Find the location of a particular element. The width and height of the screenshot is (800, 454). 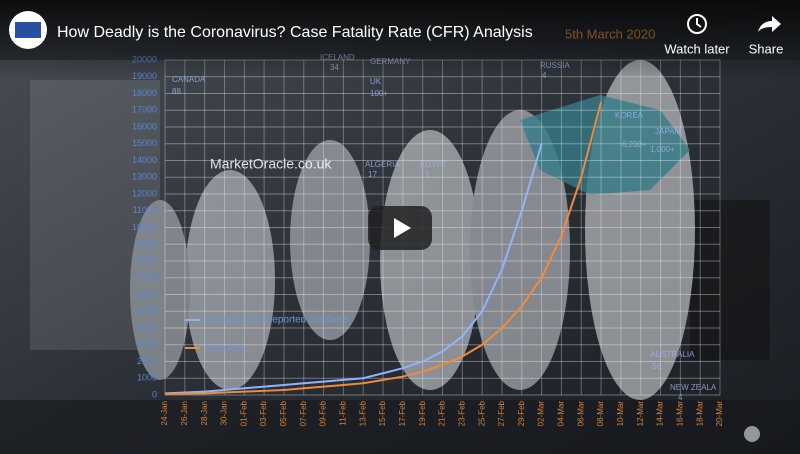

x-tick-label: 28-Jan is located at coordinates (204, 413).